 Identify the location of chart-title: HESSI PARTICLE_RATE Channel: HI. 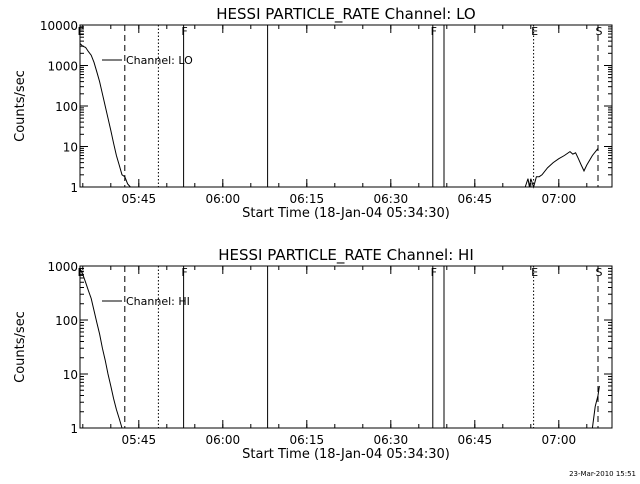
(346, 255).